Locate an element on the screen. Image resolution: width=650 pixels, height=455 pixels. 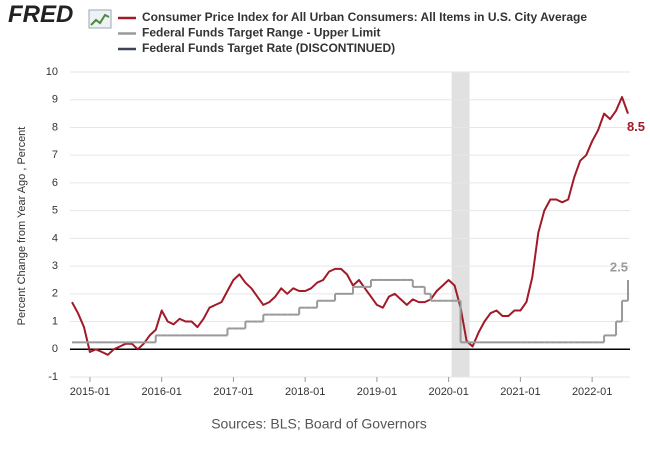
end-label: 2.5 is located at coordinates (619, 266).